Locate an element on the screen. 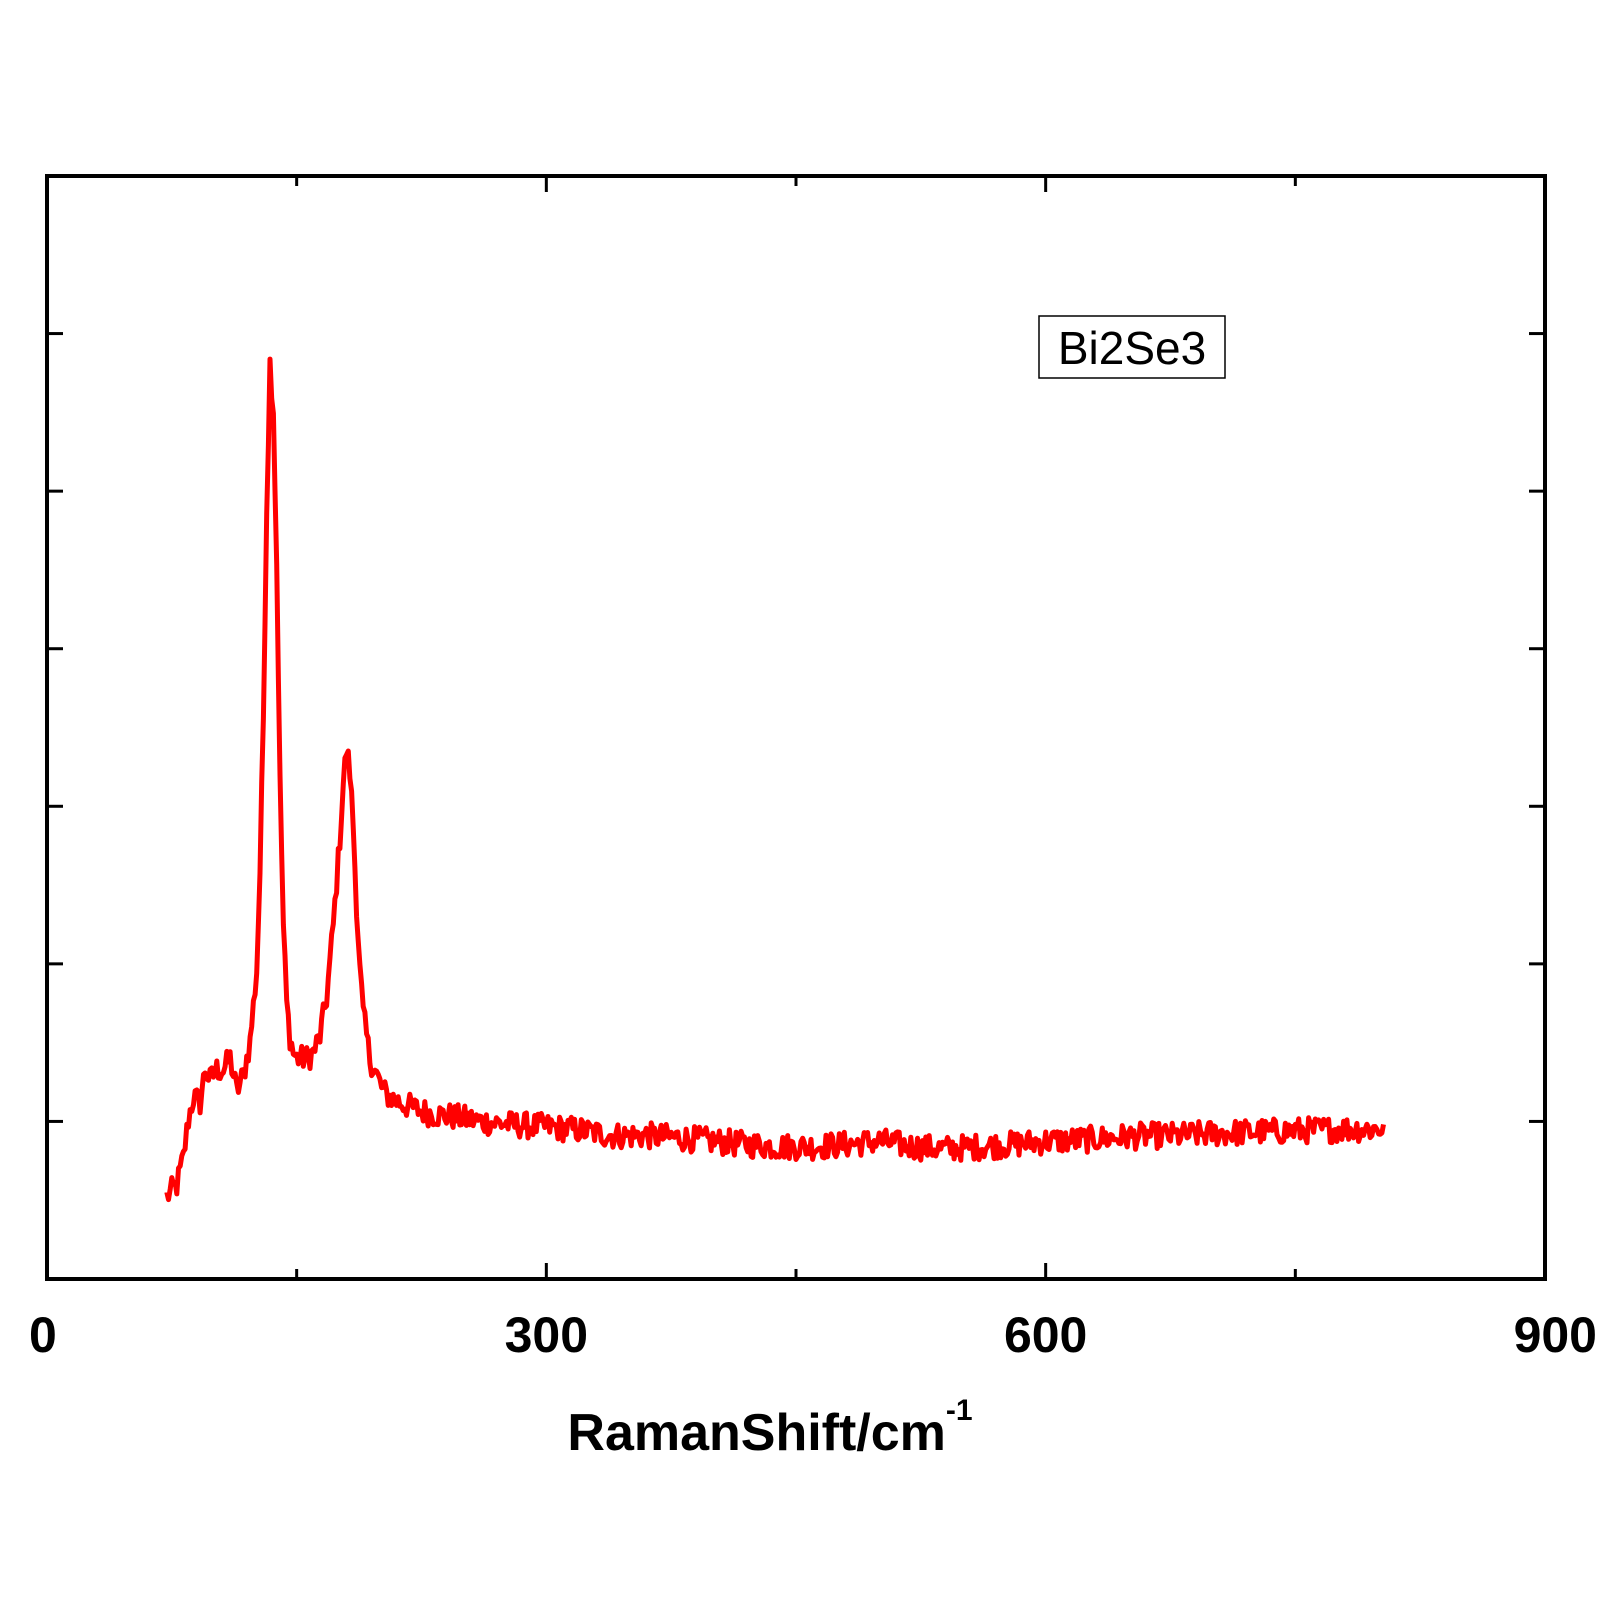  x-axis-label: RamanShift/cm-1 is located at coordinates (769, 1428).